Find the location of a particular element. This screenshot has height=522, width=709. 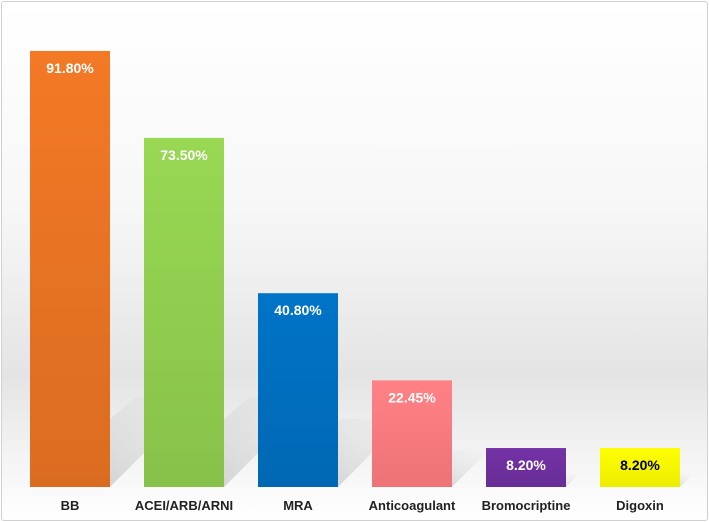

bar-bromocriptine is located at coordinates (526, 467).